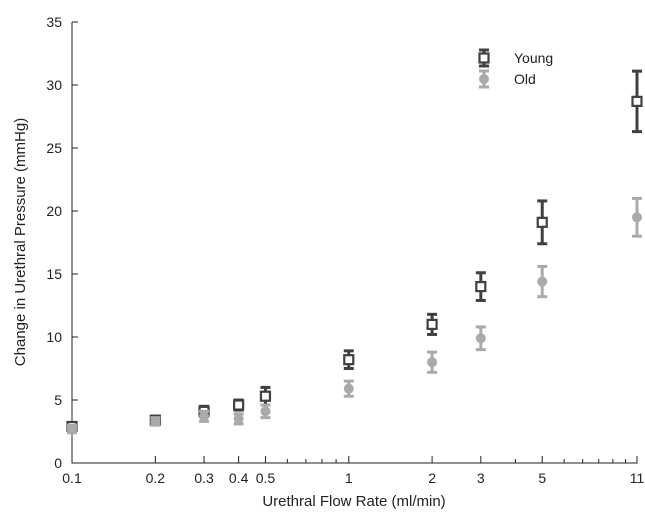 This screenshot has height=517, width=645. I want to click on y-tick-label: 20, so click(54, 211).